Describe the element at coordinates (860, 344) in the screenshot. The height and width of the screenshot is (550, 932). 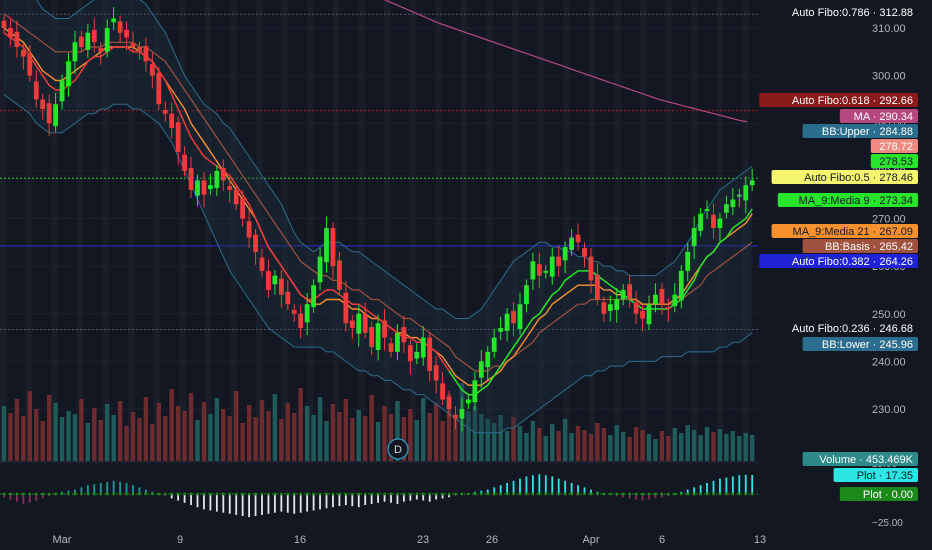
I see `price-label-bb_lower: BB:Lower · 245.96` at that location.